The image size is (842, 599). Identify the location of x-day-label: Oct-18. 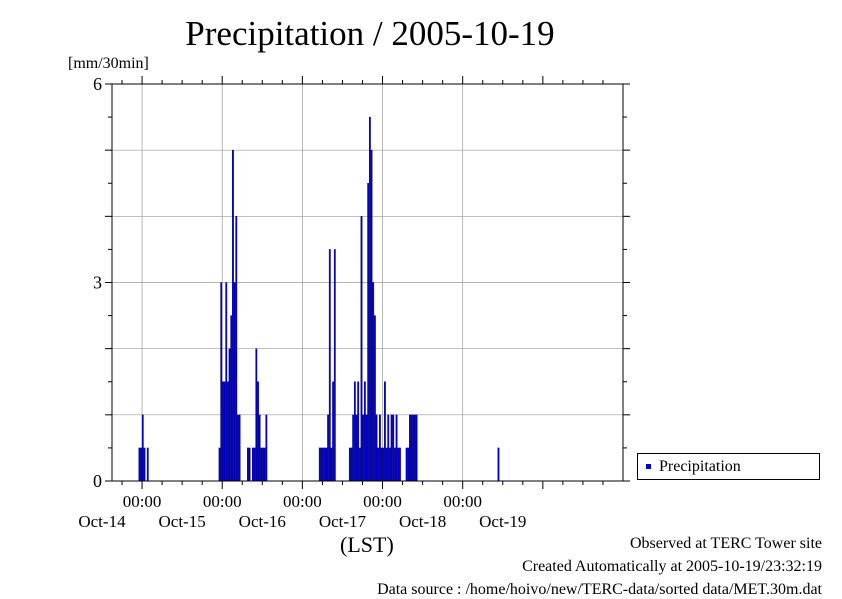
(422, 521).